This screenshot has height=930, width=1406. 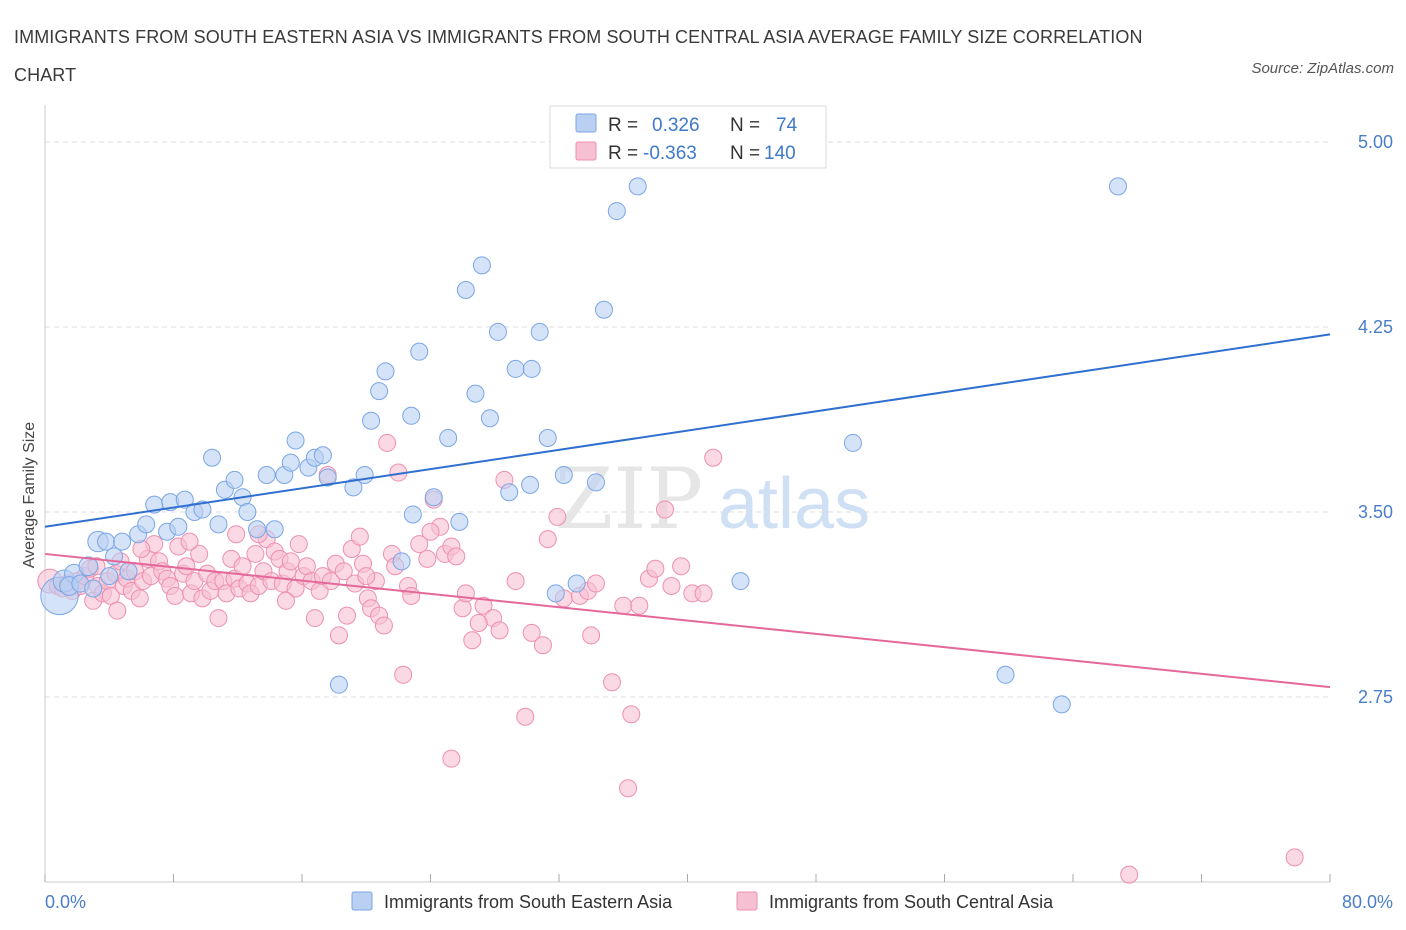 I want to click on bottom-legend-label-pink: Immigrants from South Central Asia, so click(x=911, y=902).